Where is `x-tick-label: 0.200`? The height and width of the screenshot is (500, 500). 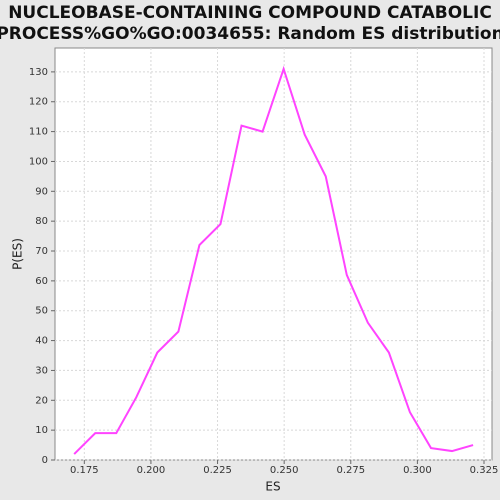
x-tick-label: 0.200 is located at coordinates (151, 470).